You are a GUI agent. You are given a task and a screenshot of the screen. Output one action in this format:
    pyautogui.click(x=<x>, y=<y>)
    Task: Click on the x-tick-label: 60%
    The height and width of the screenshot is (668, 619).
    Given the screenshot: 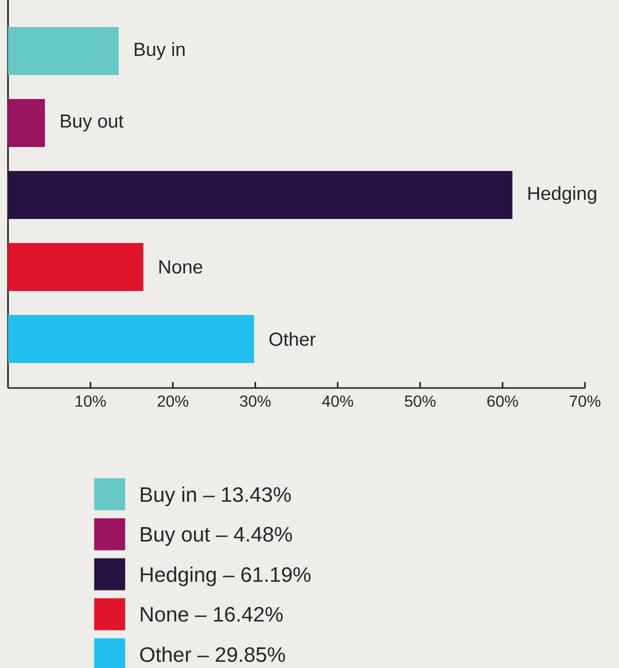 What is the action you would take?
    pyautogui.click(x=502, y=401)
    